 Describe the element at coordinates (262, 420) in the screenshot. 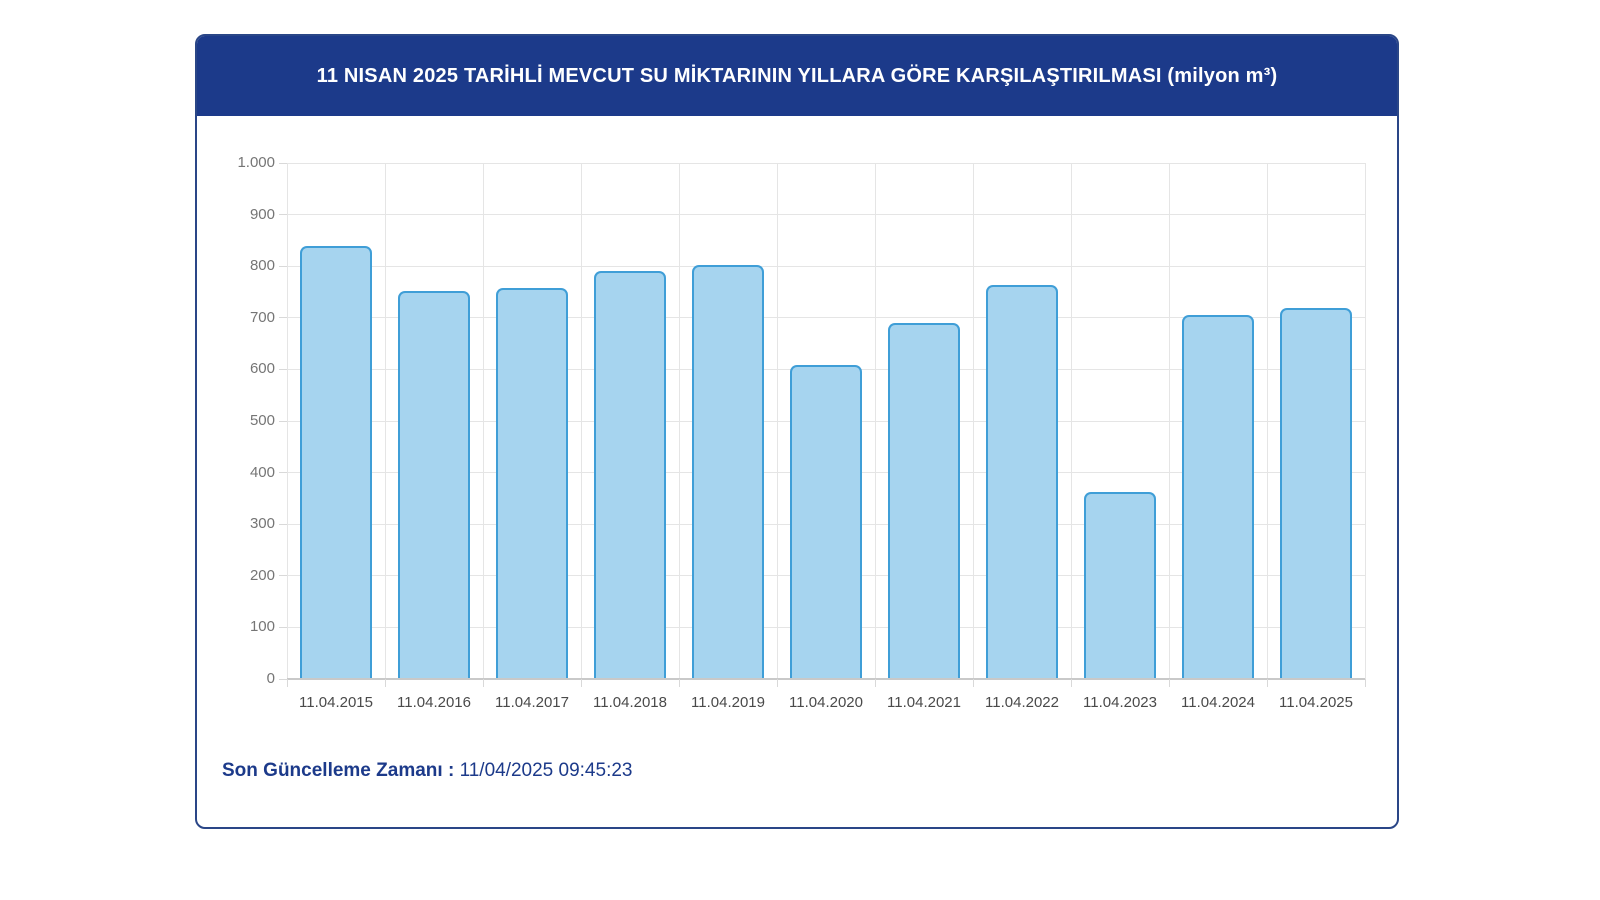

I see `y-axis-label: 500` at that location.